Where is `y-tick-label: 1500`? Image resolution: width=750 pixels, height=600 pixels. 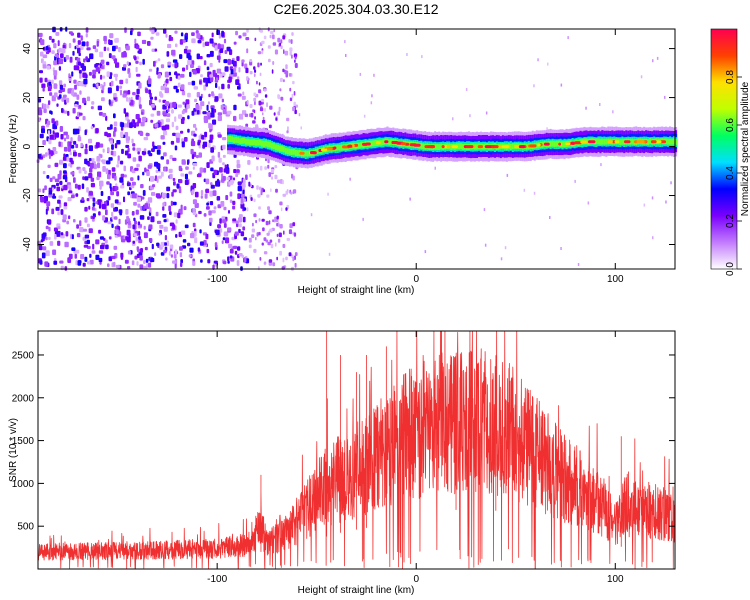
y-tick-label: 1500 is located at coordinates (23, 441).